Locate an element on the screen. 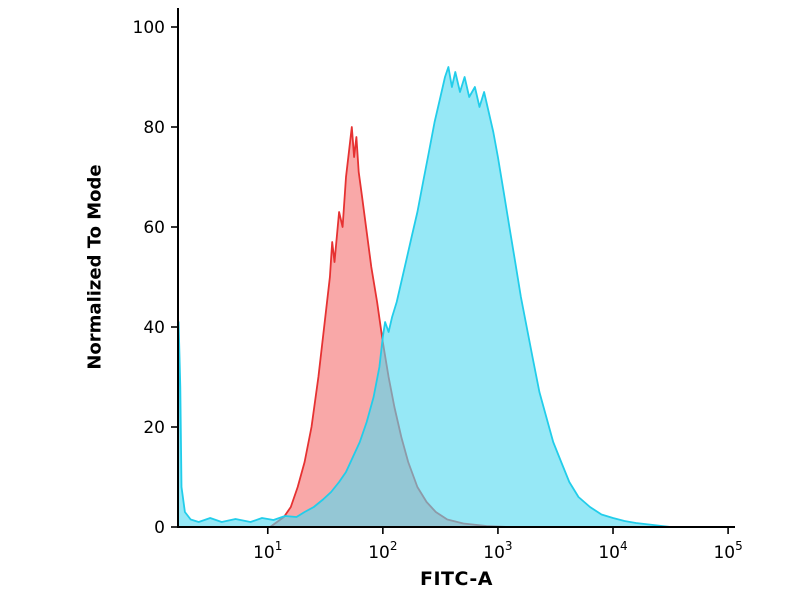 This screenshot has width=800, height=600. y-tick-label: 80 is located at coordinates (154, 128).